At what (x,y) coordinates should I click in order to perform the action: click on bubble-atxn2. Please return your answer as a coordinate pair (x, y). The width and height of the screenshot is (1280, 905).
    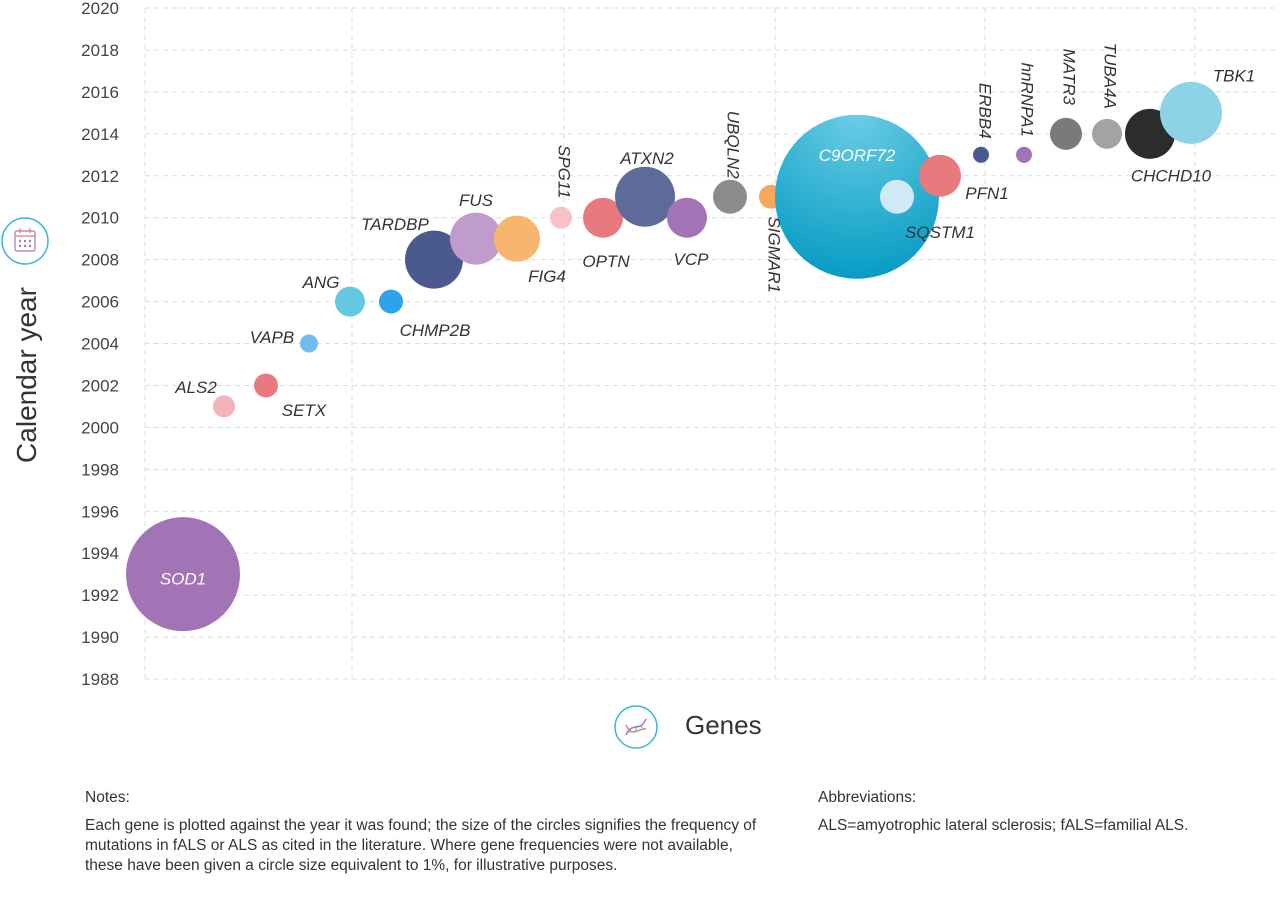
    Looking at the image, I should click on (645, 196).